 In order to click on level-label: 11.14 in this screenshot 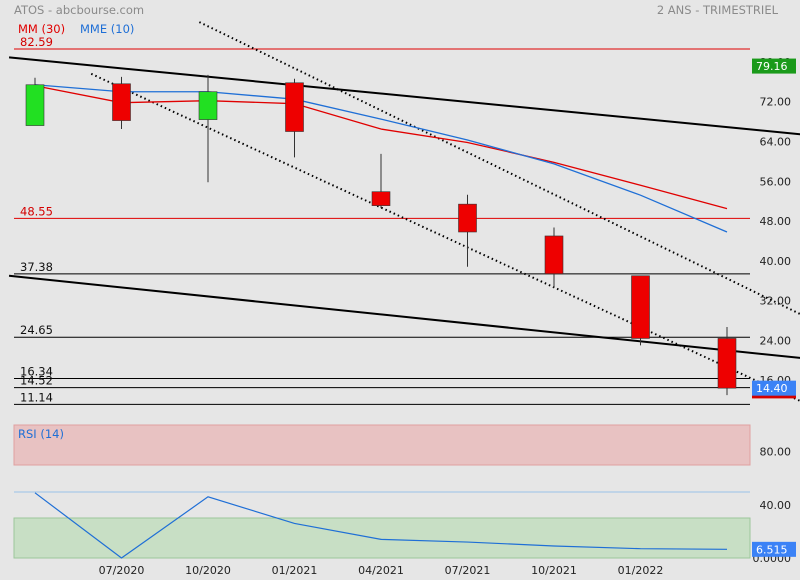, I will do `click(36, 397)`.